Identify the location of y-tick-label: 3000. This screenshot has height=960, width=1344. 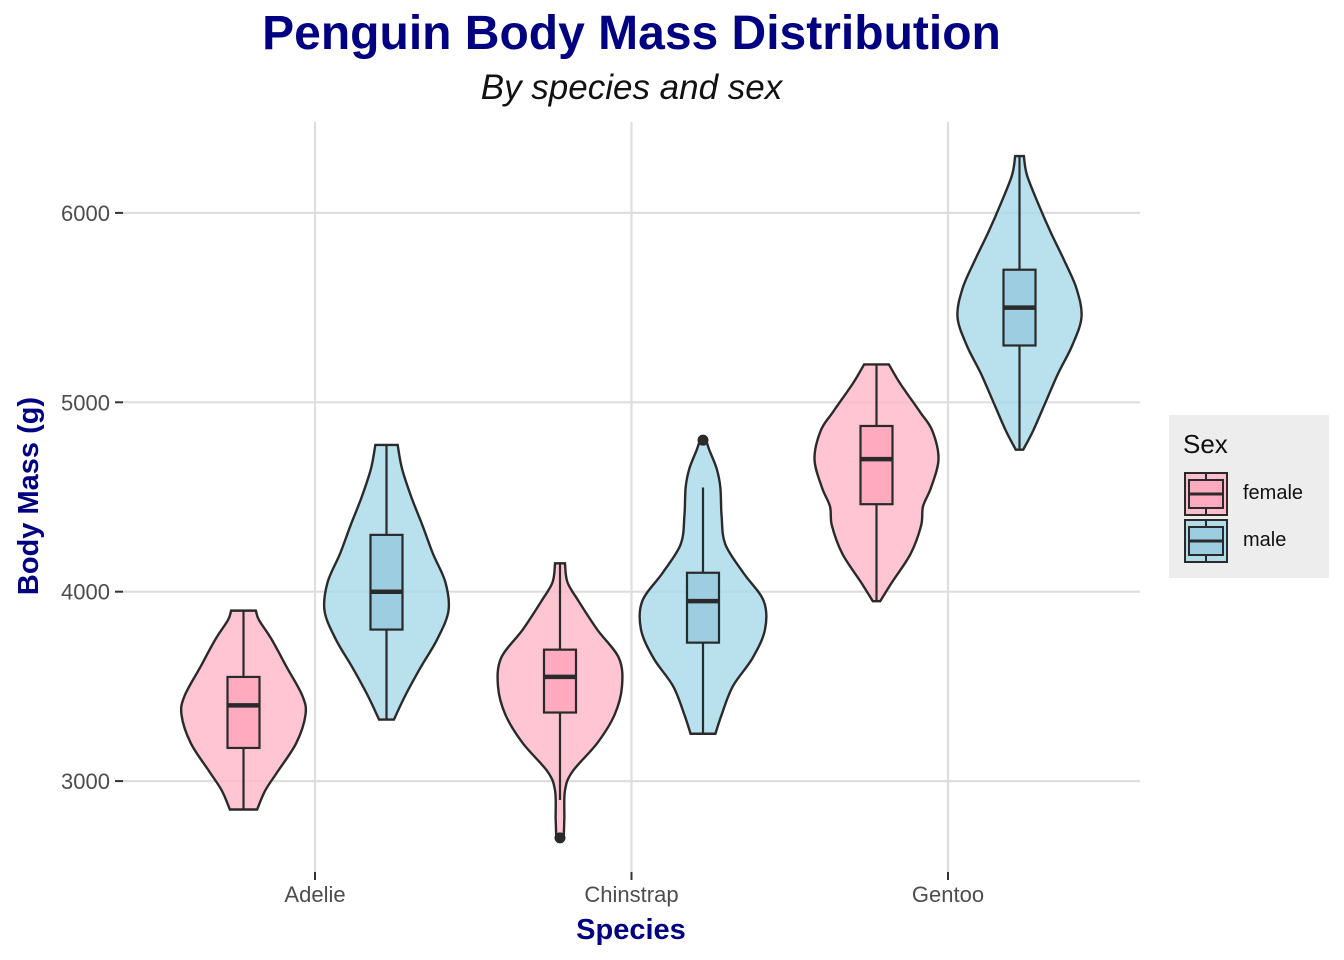
(85, 781).